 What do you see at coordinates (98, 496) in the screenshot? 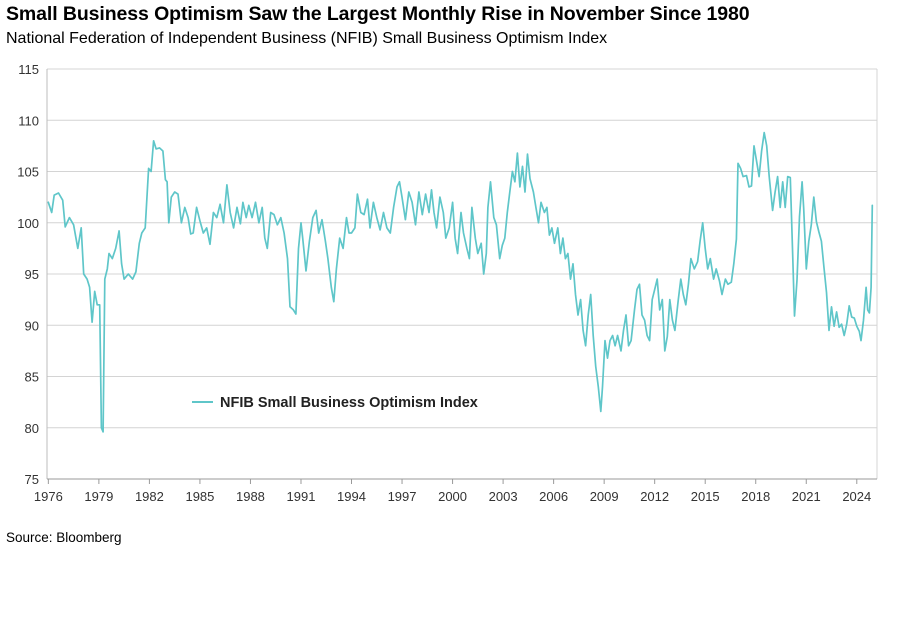
I see `x-tick-label-1979: 1979` at bounding box center [98, 496].